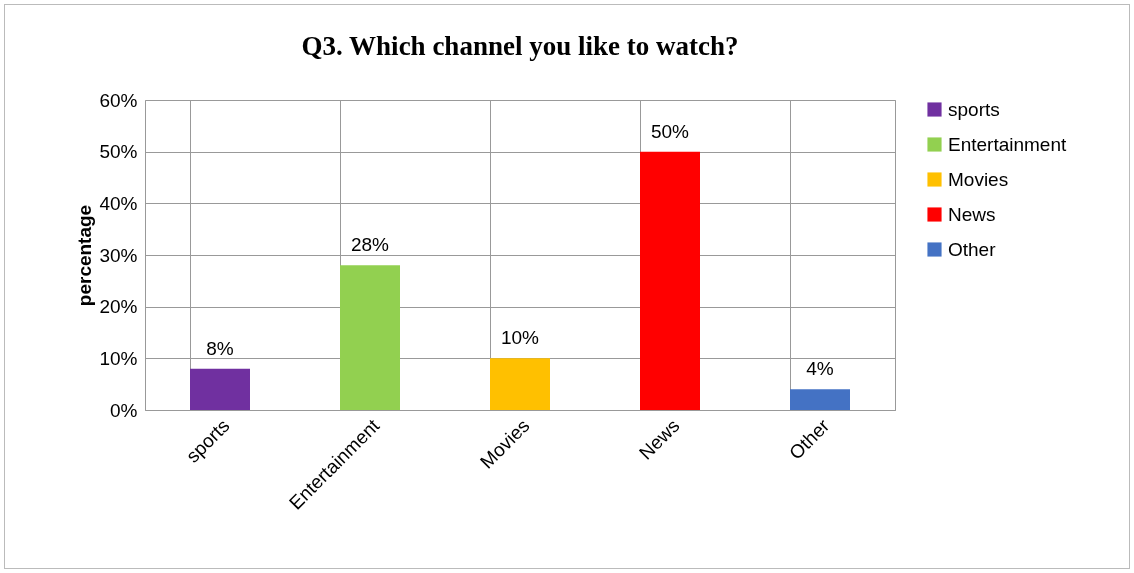 This screenshot has width=1134, height=573. Describe the element at coordinates (370, 245) in the screenshot. I see `data-label: 28%` at that location.